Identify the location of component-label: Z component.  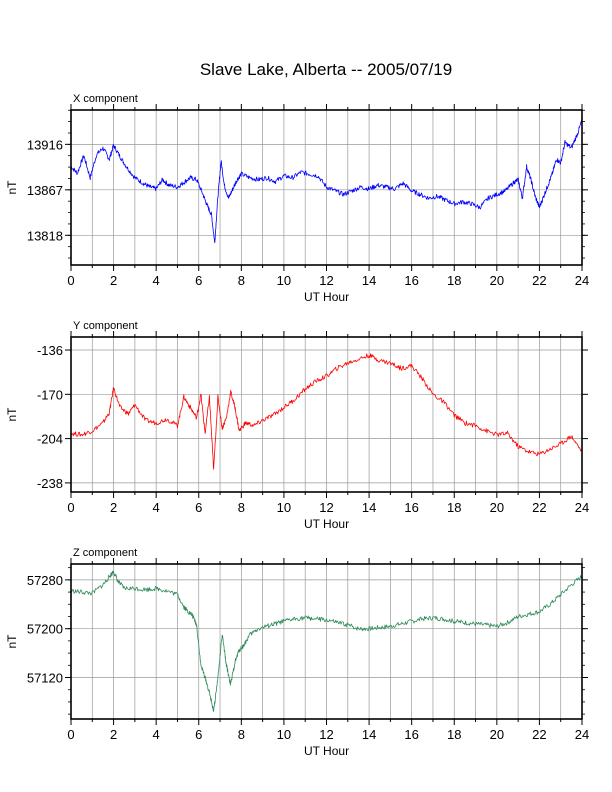
(105, 553).